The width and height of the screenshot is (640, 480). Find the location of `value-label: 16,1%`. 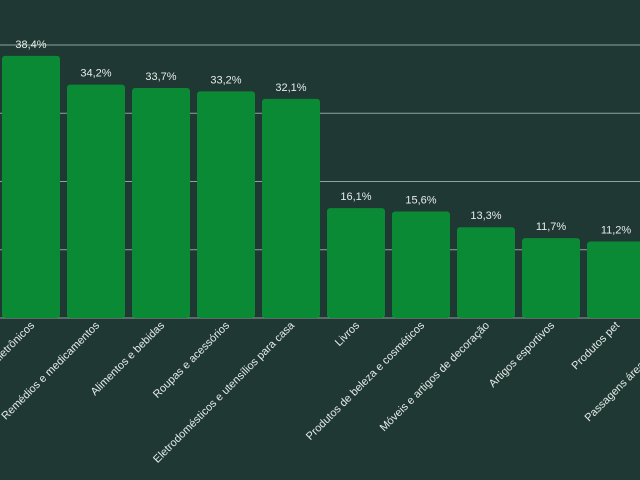

value-label: 16,1% is located at coordinates (355, 197).